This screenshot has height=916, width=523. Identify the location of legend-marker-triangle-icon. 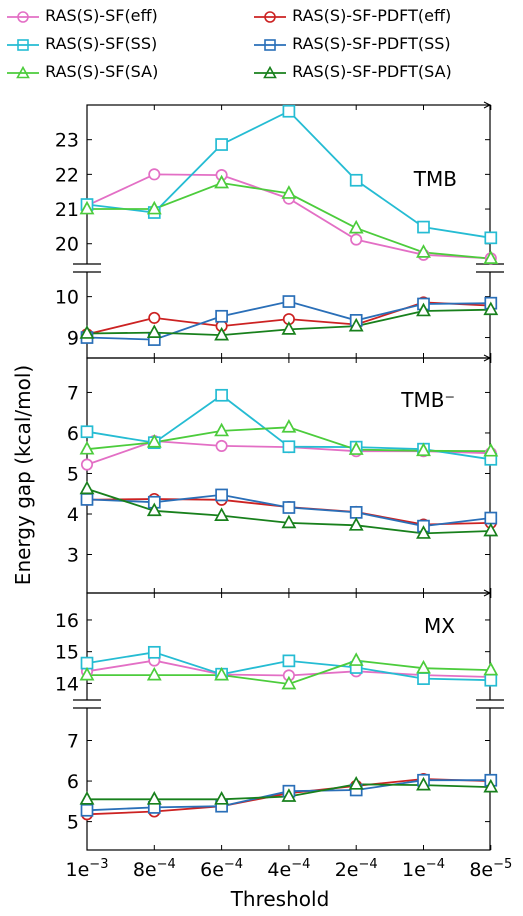
(270, 71).